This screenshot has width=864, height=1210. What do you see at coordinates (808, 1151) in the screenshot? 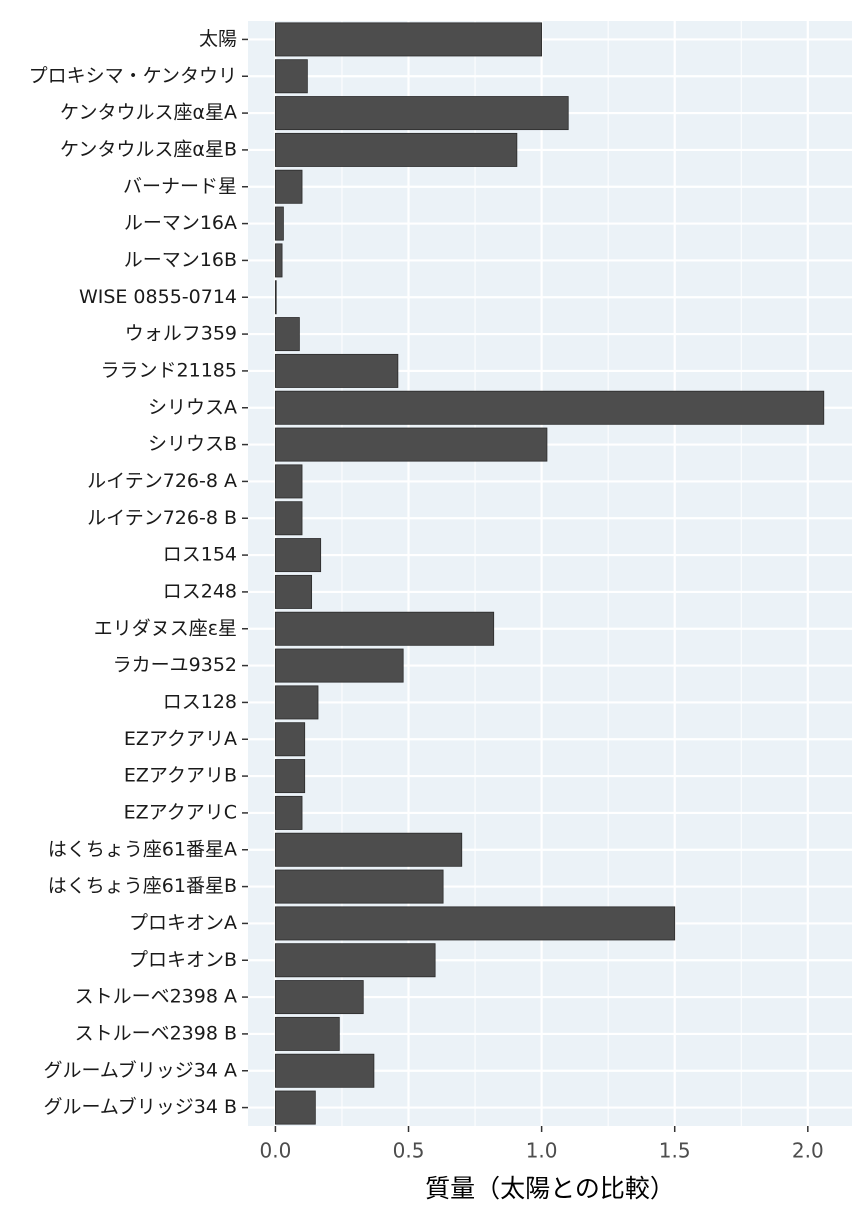
I see `x-tick-label: 2.0` at bounding box center [808, 1151].